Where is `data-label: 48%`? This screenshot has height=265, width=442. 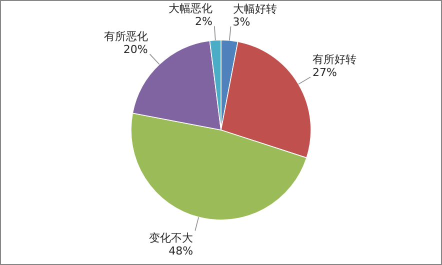 data-label: 48% is located at coordinates (181, 251).